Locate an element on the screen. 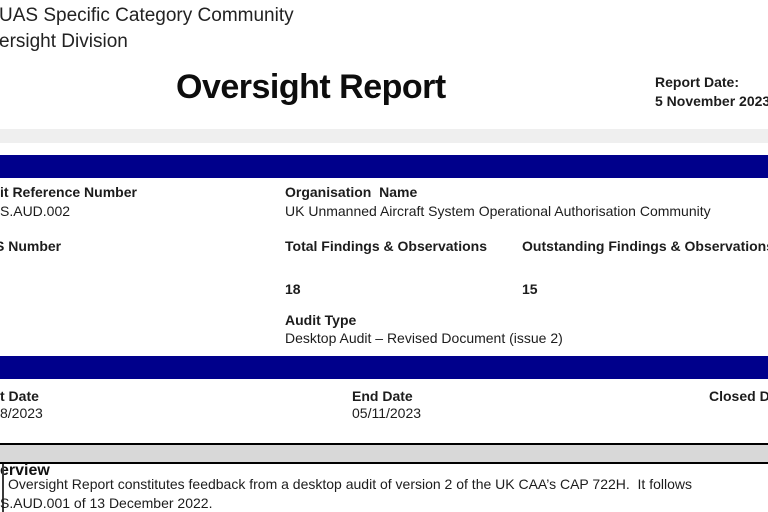 This screenshot has width=768, height=512. overview-section-bar: erview is located at coordinates (384, 461).